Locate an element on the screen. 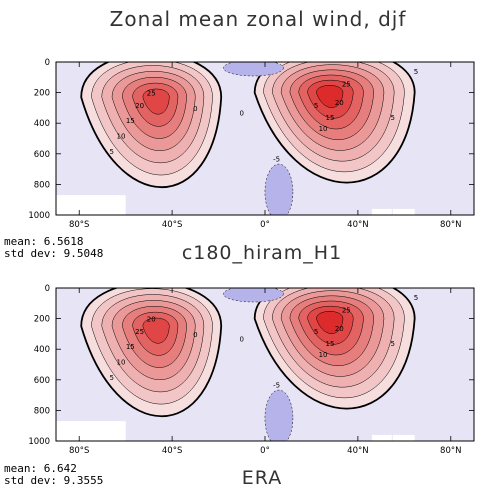 The width and height of the screenshot is (495, 498). stat-std-dev: std dev: 9.3555 is located at coordinates (53, 480).